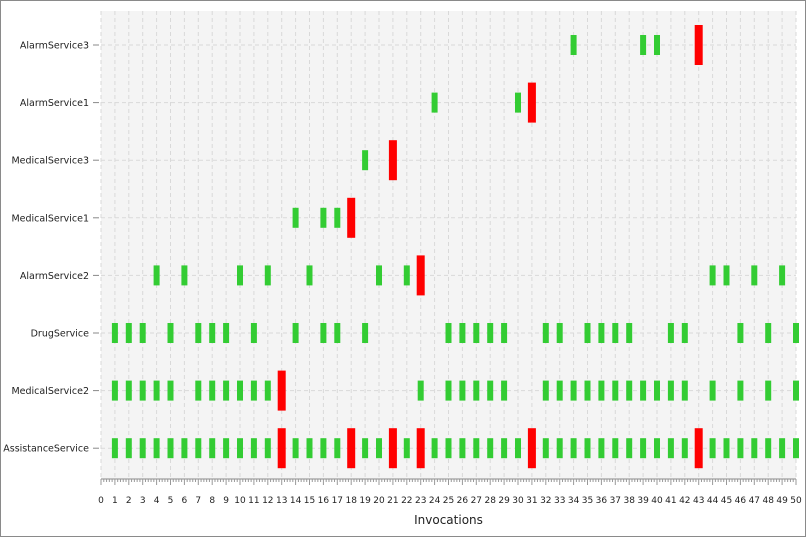 The height and width of the screenshot is (538, 806). Describe the element at coordinates (253, 501) in the screenshot. I see `x-tick-label: 11` at that location.